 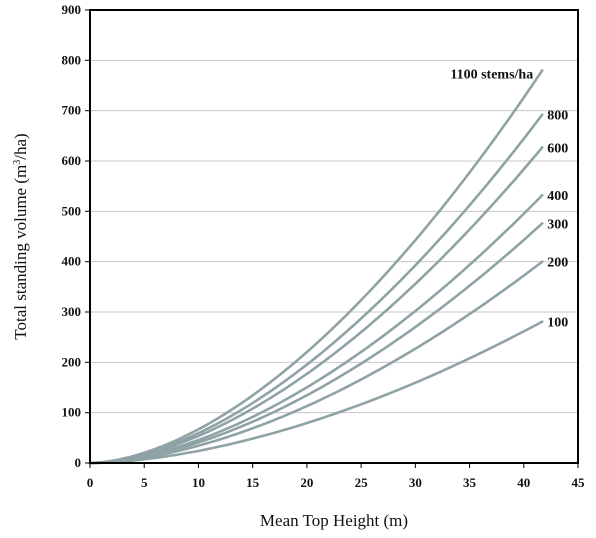 What do you see at coordinates (72, 361) in the screenshot?
I see `y-tick-label: 200` at bounding box center [72, 361].